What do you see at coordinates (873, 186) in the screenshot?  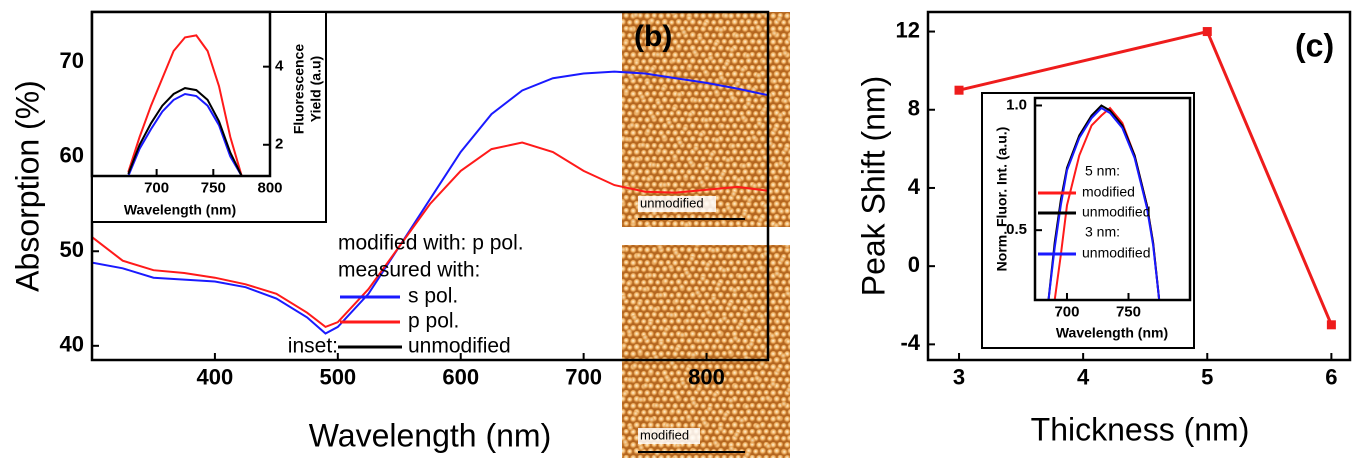 I see `y-axis-title: Peak Shift (nm)` at bounding box center [873, 186].